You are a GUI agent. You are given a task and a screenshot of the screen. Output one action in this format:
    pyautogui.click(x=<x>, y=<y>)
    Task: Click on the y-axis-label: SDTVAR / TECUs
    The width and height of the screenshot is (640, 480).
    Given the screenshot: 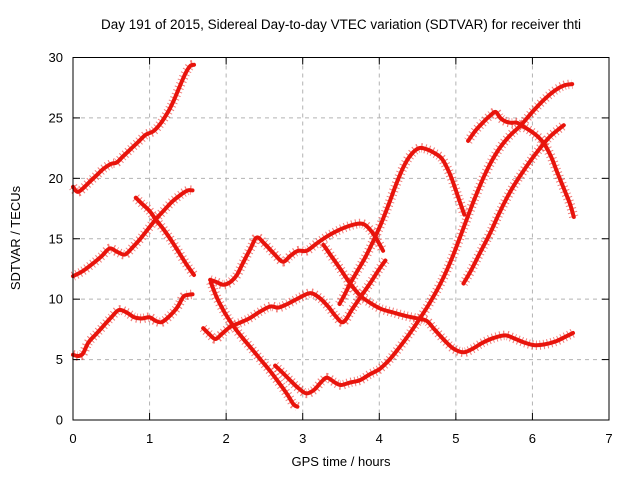 What is the action you would take?
    pyautogui.click(x=15, y=237)
    